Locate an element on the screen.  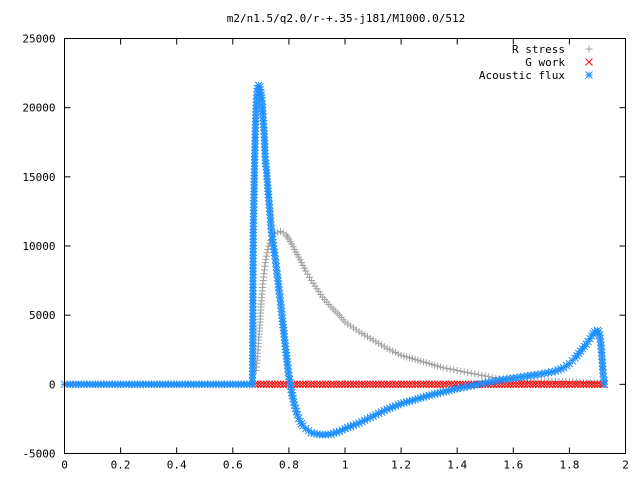
x-tick-label: 0.6 is located at coordinates (233, 465).